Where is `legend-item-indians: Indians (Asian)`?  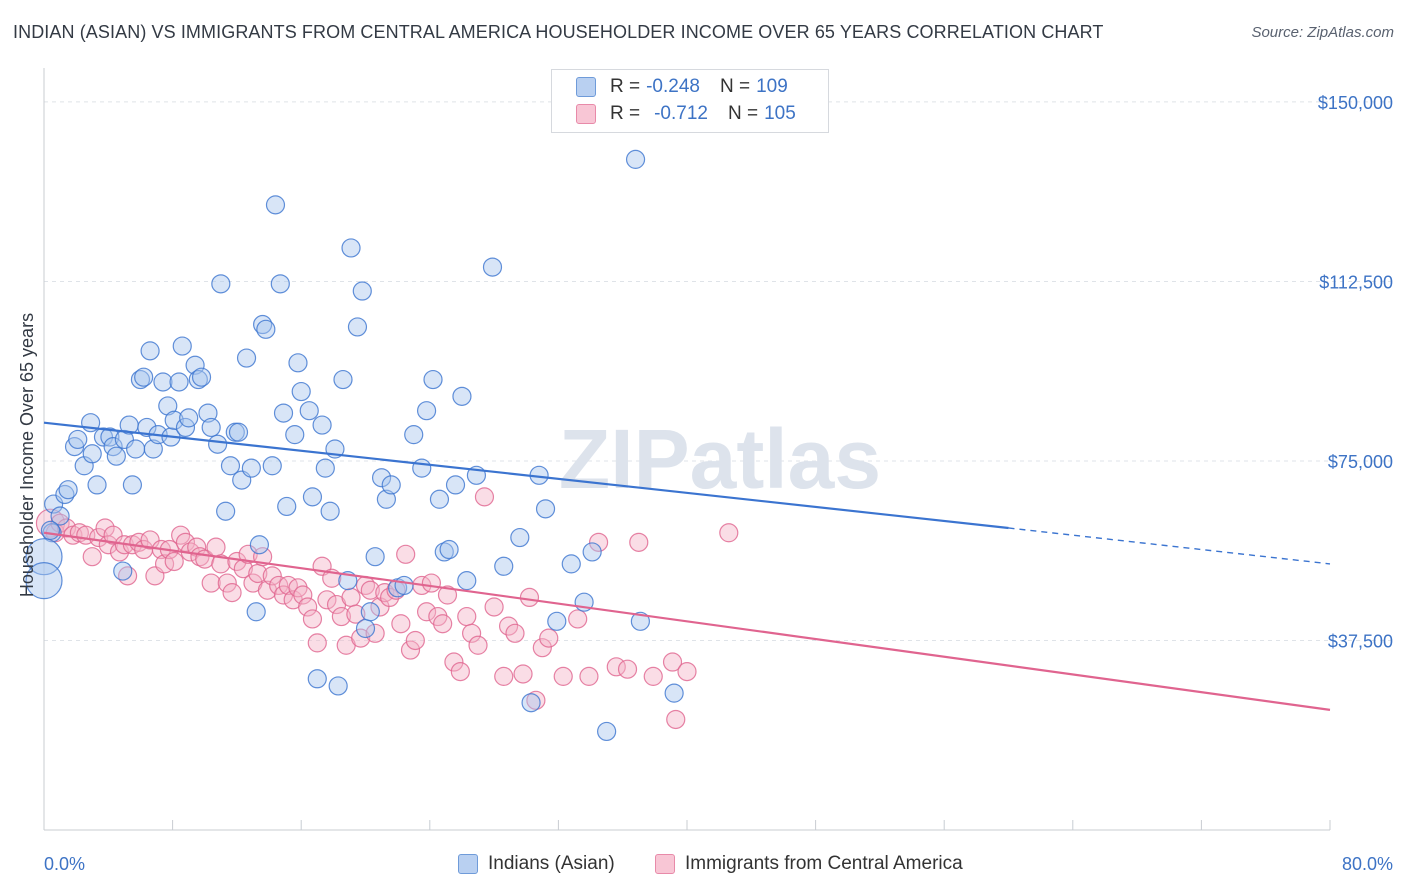
legend-item-indians: Indians (Asian) is located at coordinates (536, 864).